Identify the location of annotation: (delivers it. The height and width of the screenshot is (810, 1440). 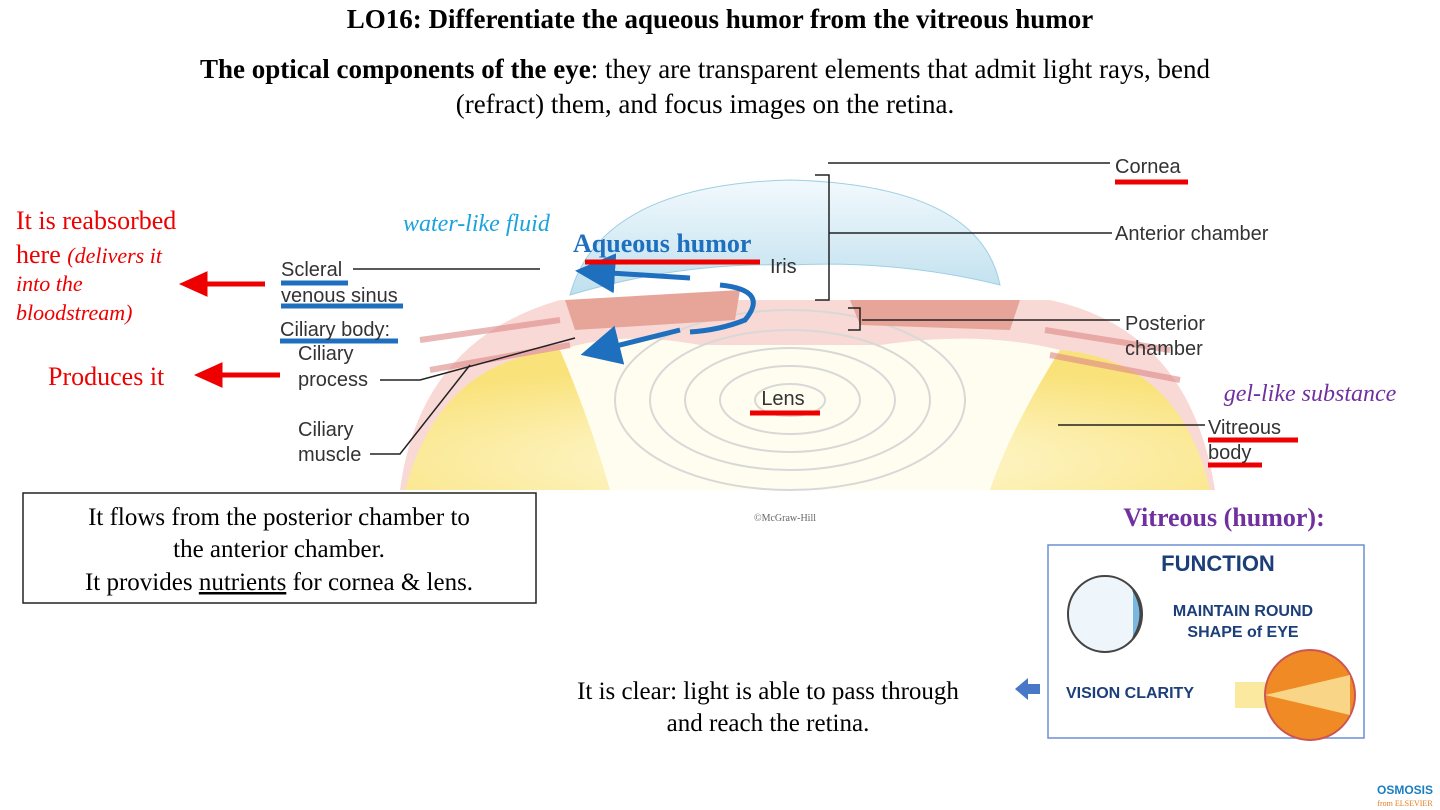
(115, 255).